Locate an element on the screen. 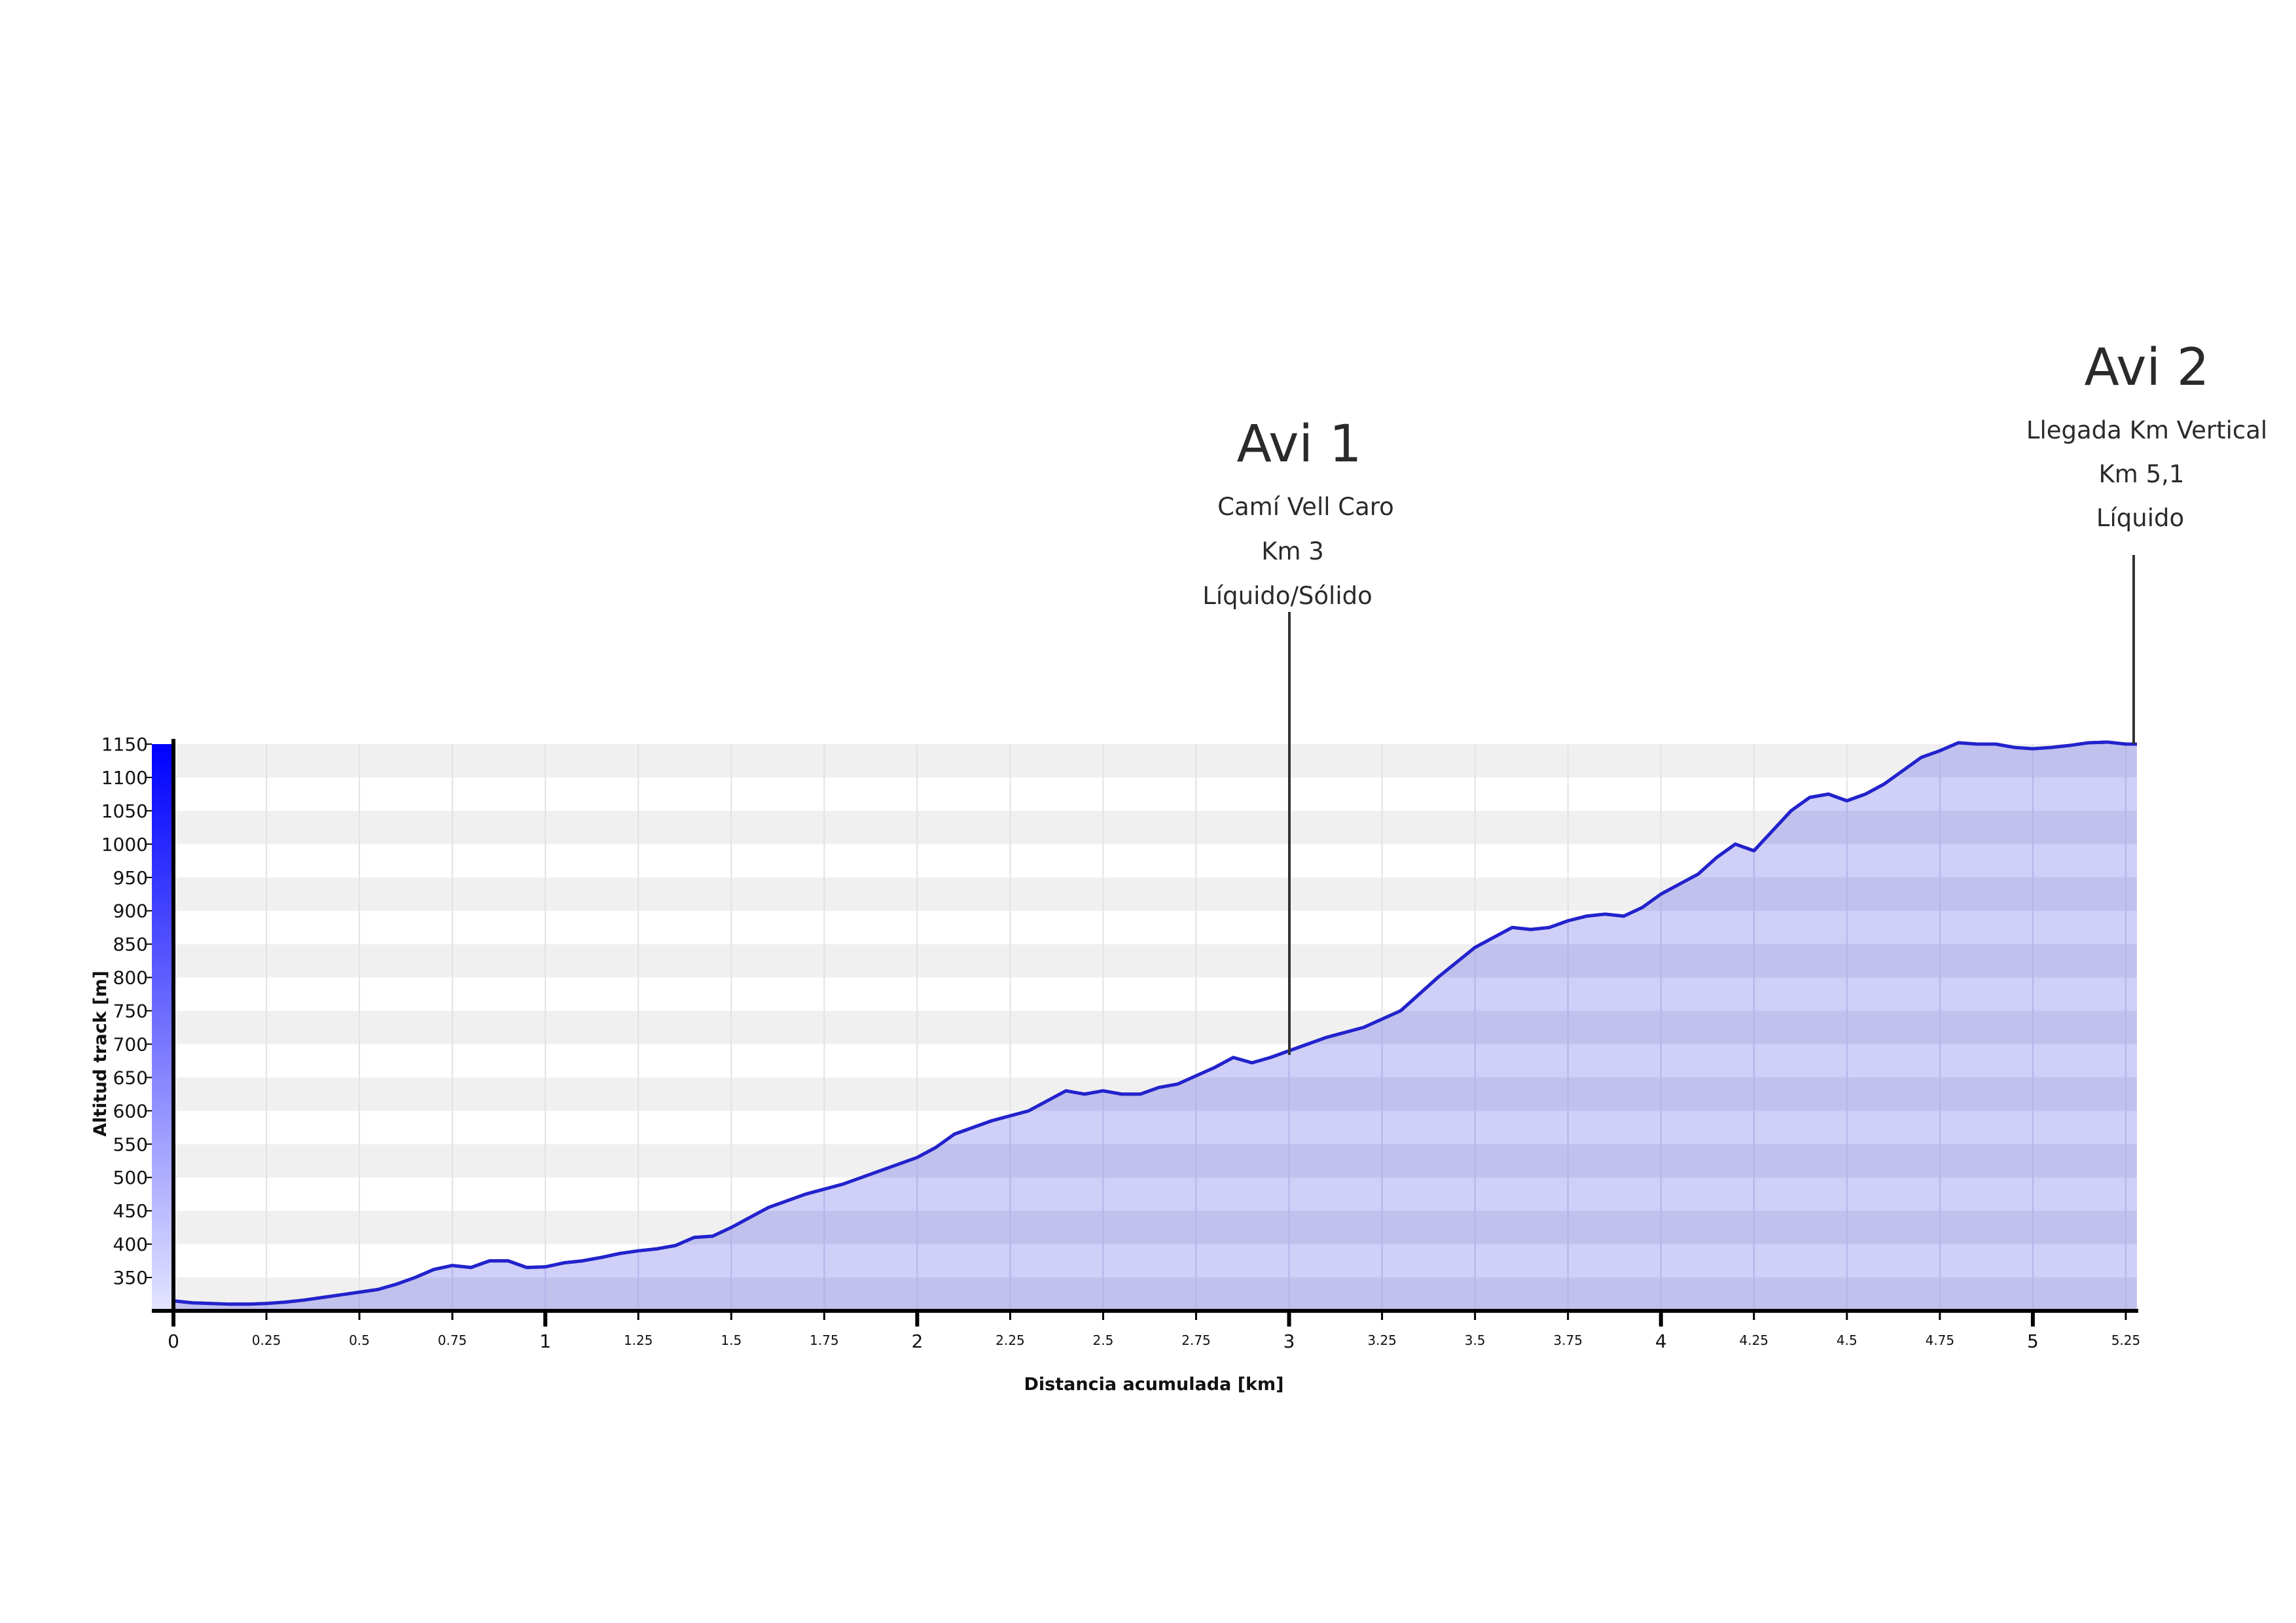  x-minor-tick-label: 3.25 is located at coordinates (1382, 1340).